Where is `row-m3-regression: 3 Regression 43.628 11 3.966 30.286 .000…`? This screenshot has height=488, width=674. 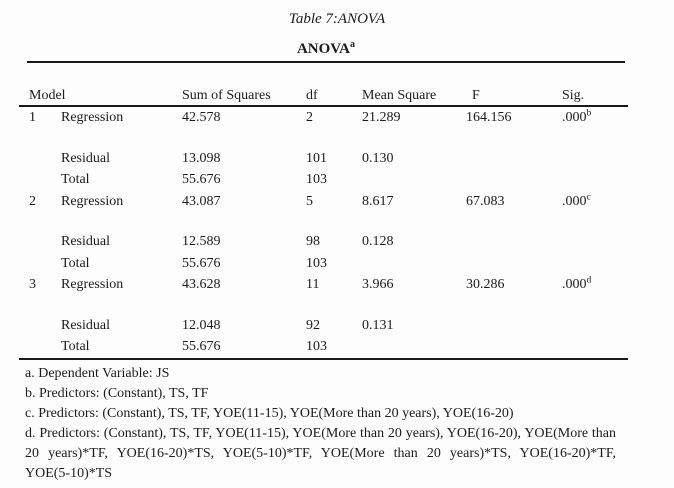
row-m3-regression: 3 Regression 43.628 11 3.966 30.286 .000… is located at coordinates (323, 285).